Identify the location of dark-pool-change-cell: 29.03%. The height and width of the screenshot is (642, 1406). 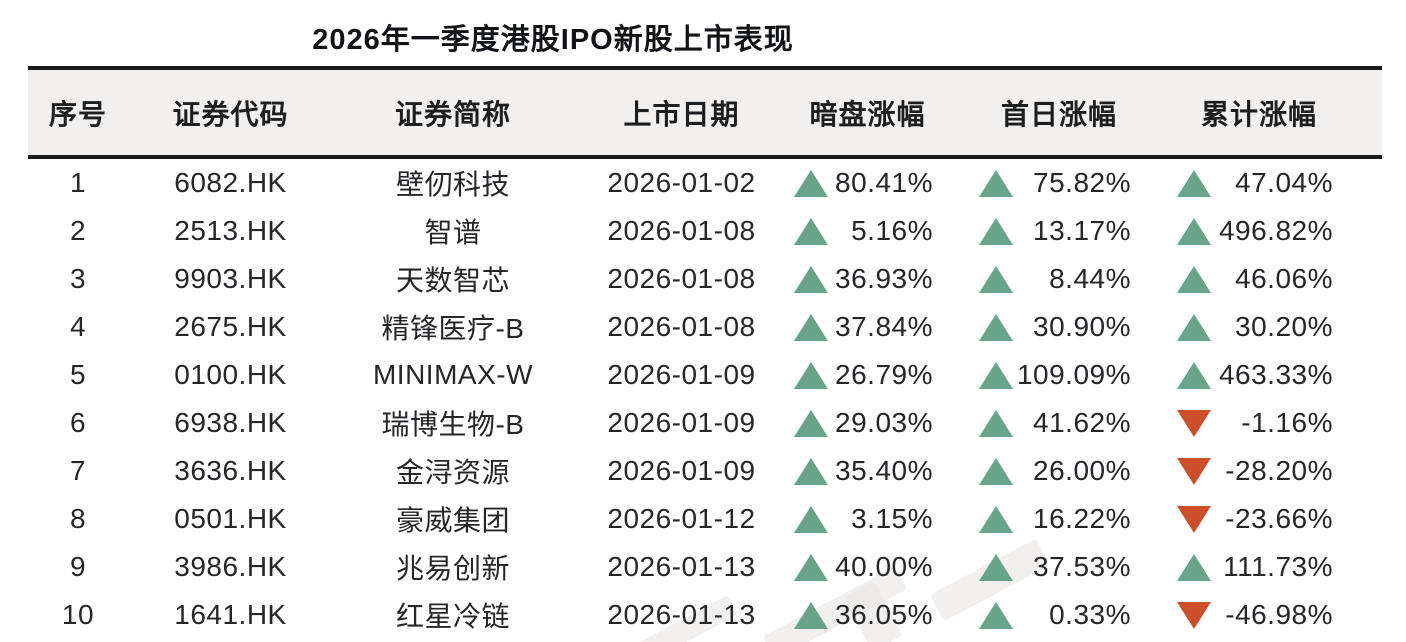
(867, 423).